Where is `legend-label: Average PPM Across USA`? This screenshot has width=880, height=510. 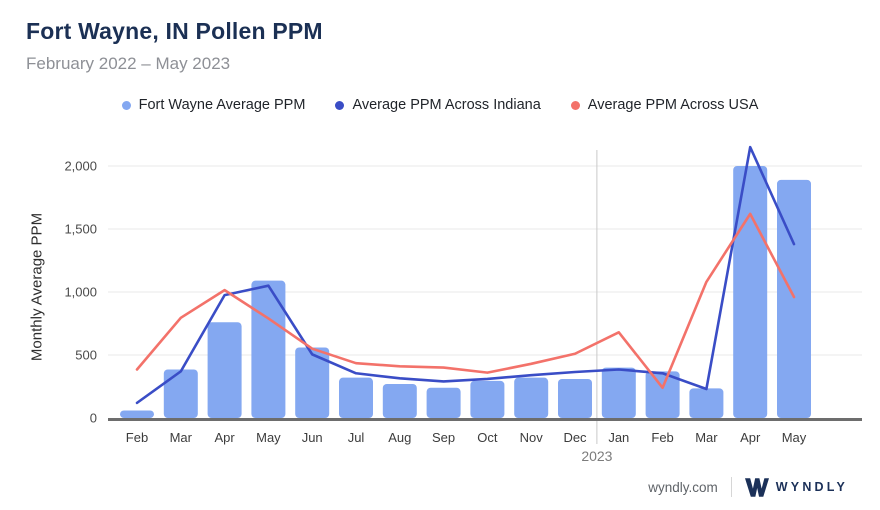
legend-label: Average PPM Across USA is located at coordinates (673, 105).